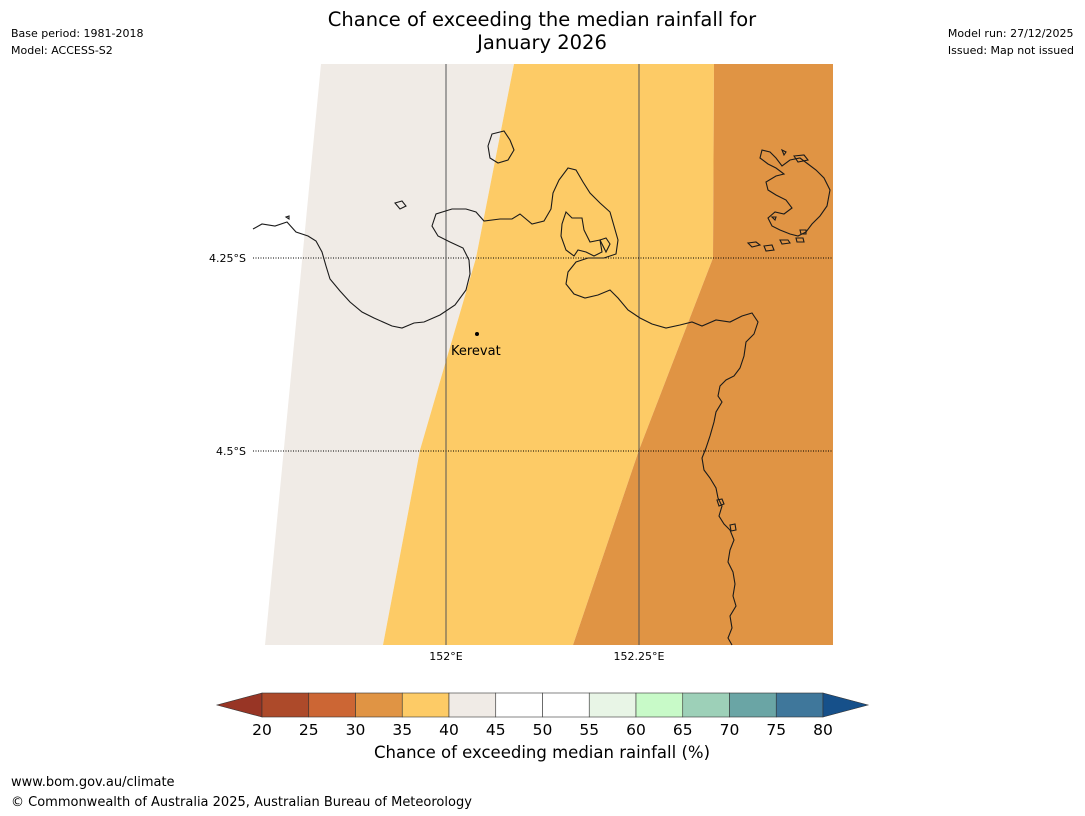 This screenshot has width=1085, height=816. What do you see at coordinates (356, 730) in the screenshot?
I see `colorbar-tick-30: 30` at bounding box center [356, 730].